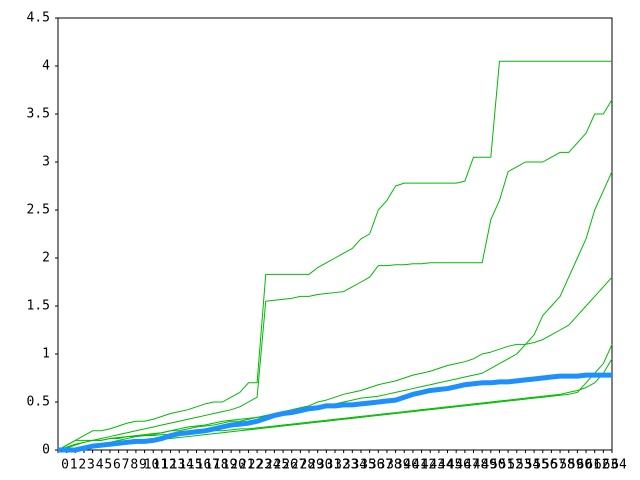  Describe the element at coordinates (212, 465) in the screenshot. I see `x-tick-label: 17` at that location.